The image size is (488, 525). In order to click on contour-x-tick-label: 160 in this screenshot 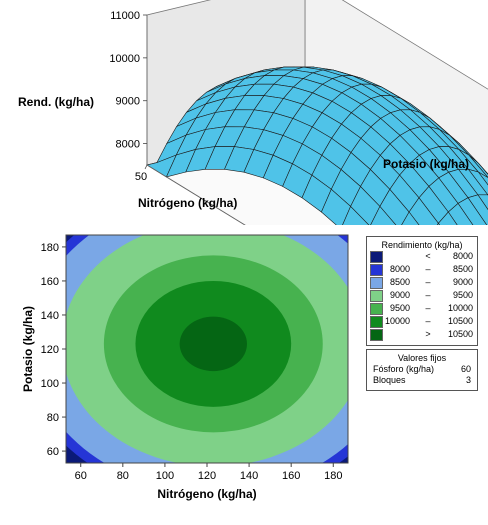, I will do `click(291, 476)`.